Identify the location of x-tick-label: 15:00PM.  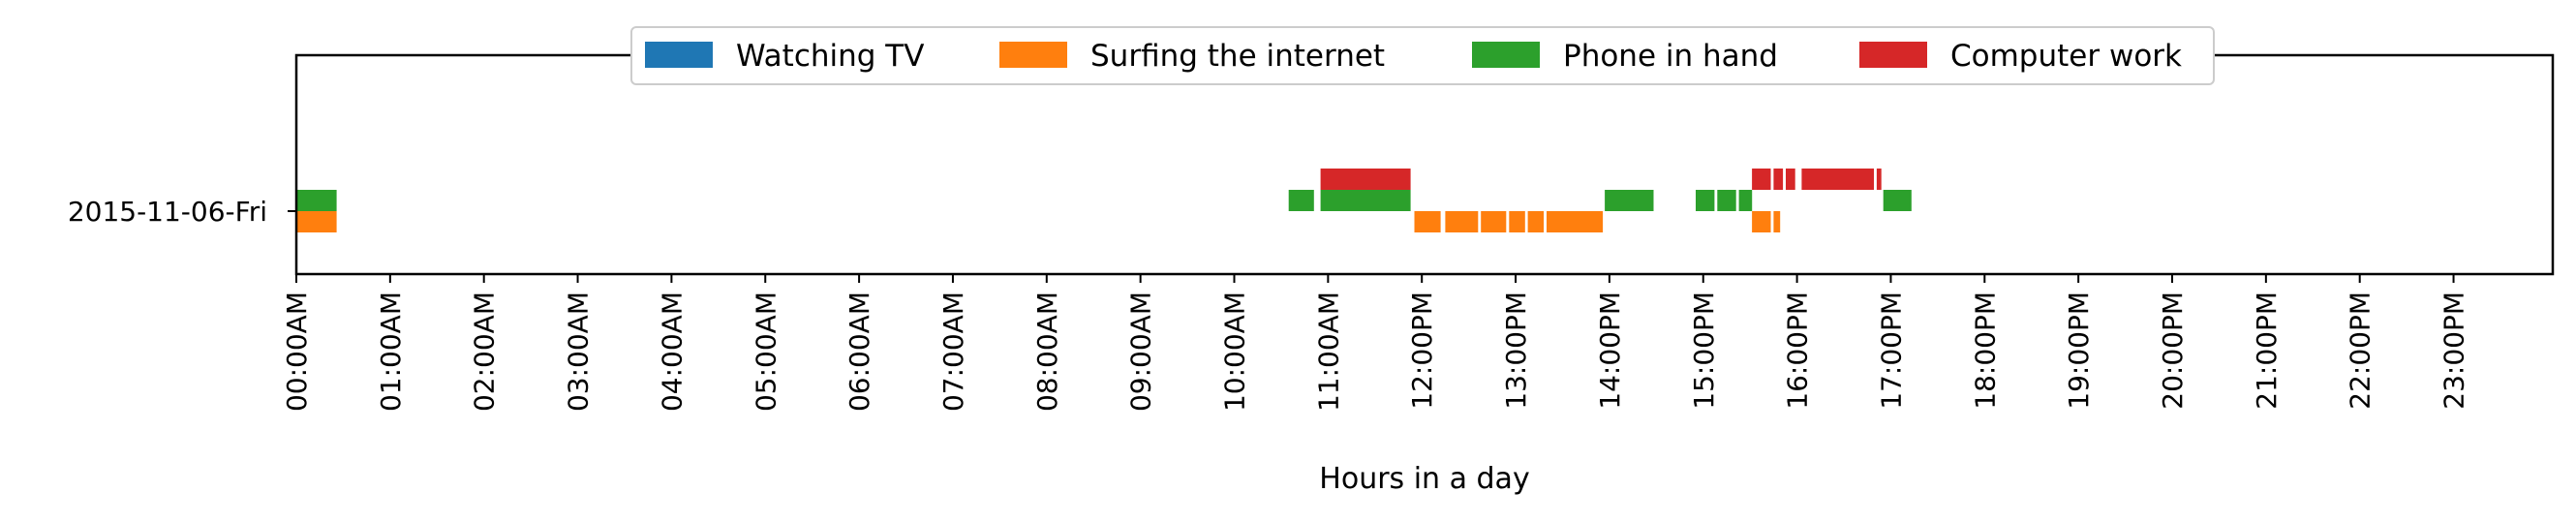
(1704, 351).